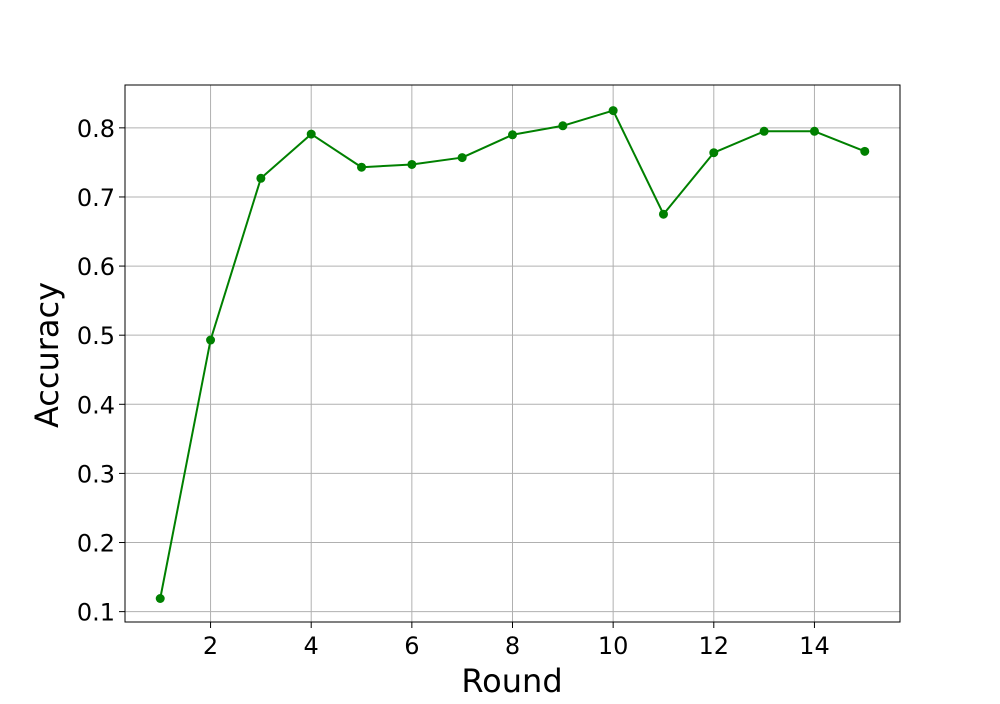 This screenshot has width=1000, height=704. I want to click on x-tick-label: 4, so click(311, 646).